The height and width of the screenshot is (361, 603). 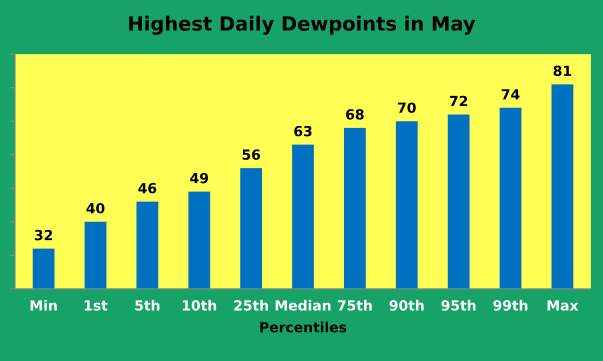 What do you see at coordinates (199, 178) in the screenshot?
I see `data-label: 49` at bounding box center [199, 178].